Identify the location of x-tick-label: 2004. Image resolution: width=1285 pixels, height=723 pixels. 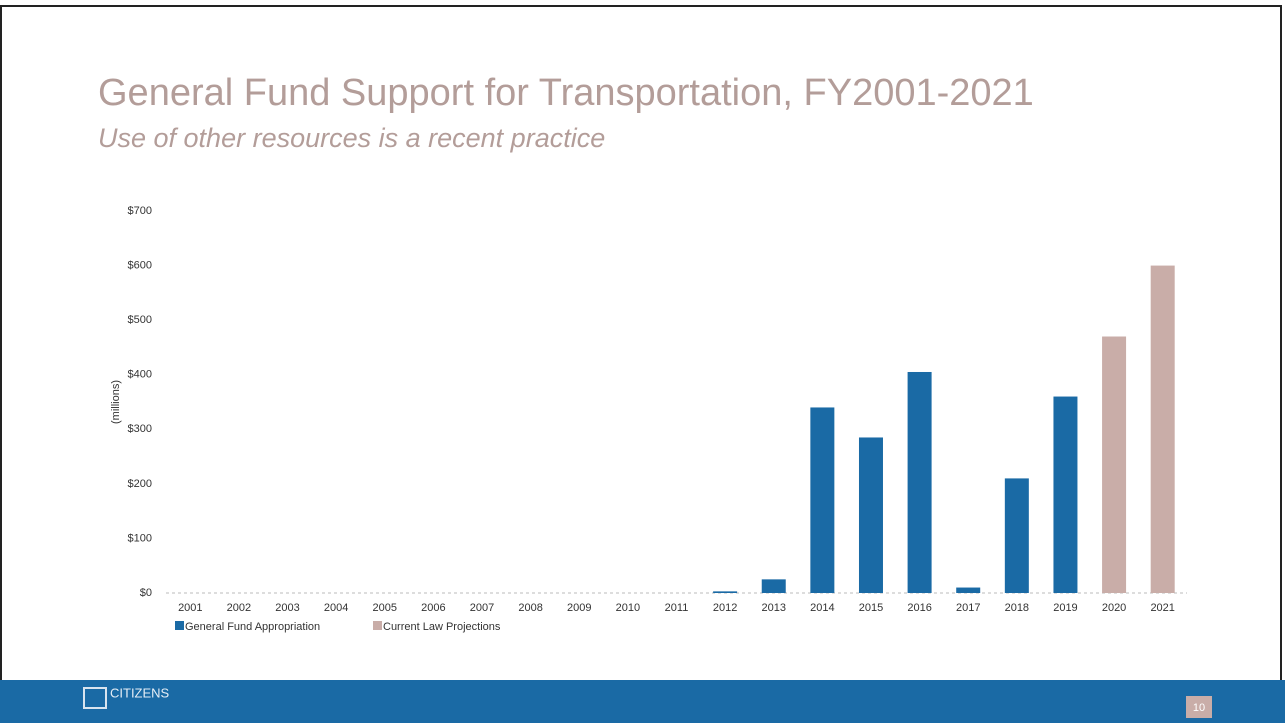
(336, 608).